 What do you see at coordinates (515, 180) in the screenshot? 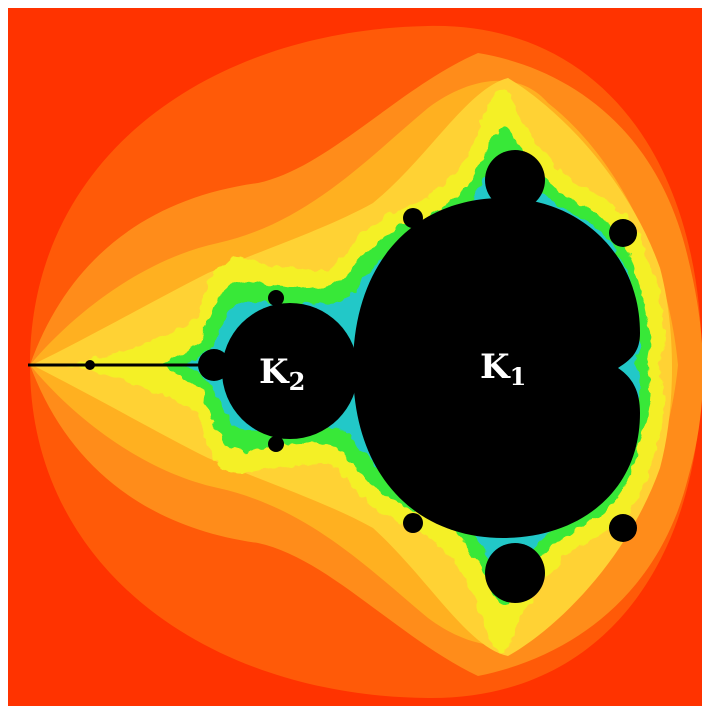
I see `top-bulb` at bounding box center [515, 180].